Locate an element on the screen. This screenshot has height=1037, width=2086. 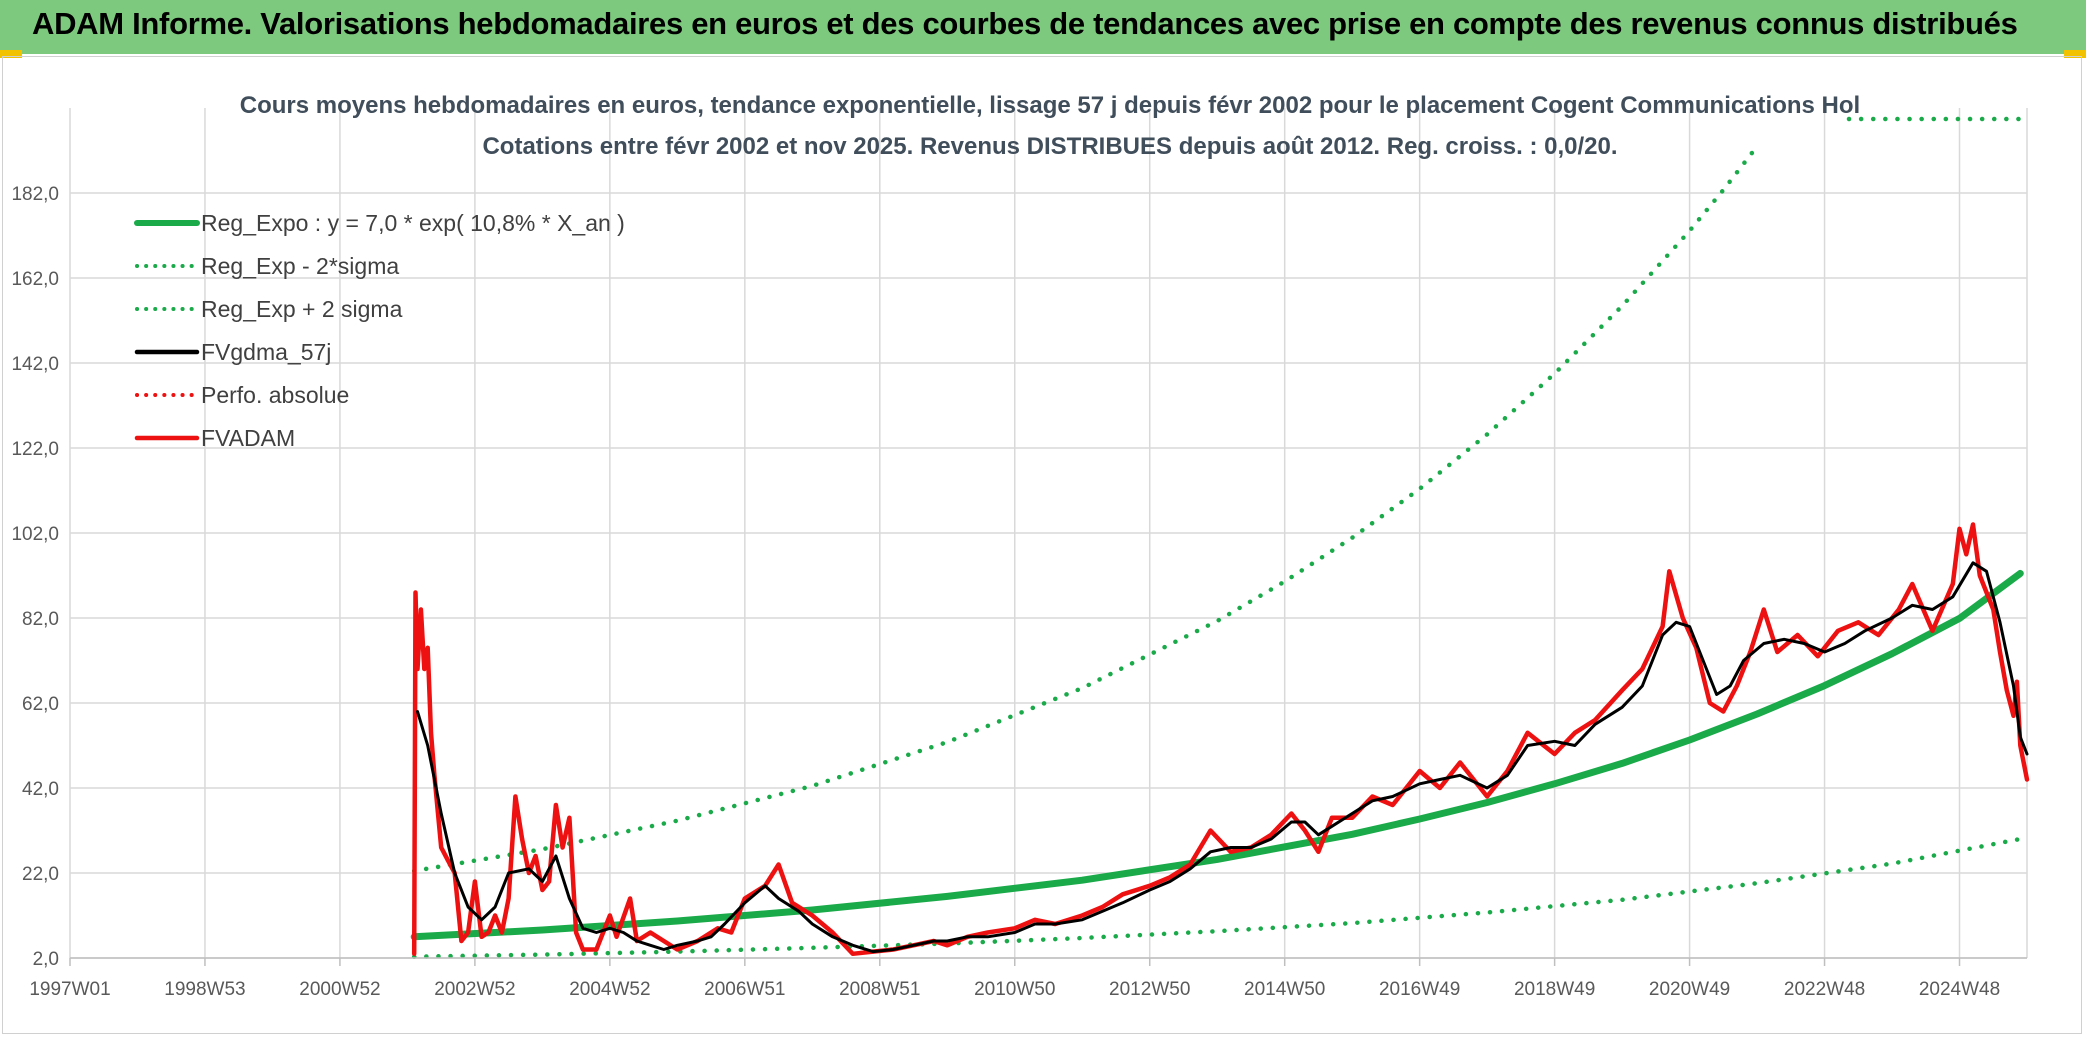
x-tick-label: 2018W49 is located at coordinates (1554, 989).